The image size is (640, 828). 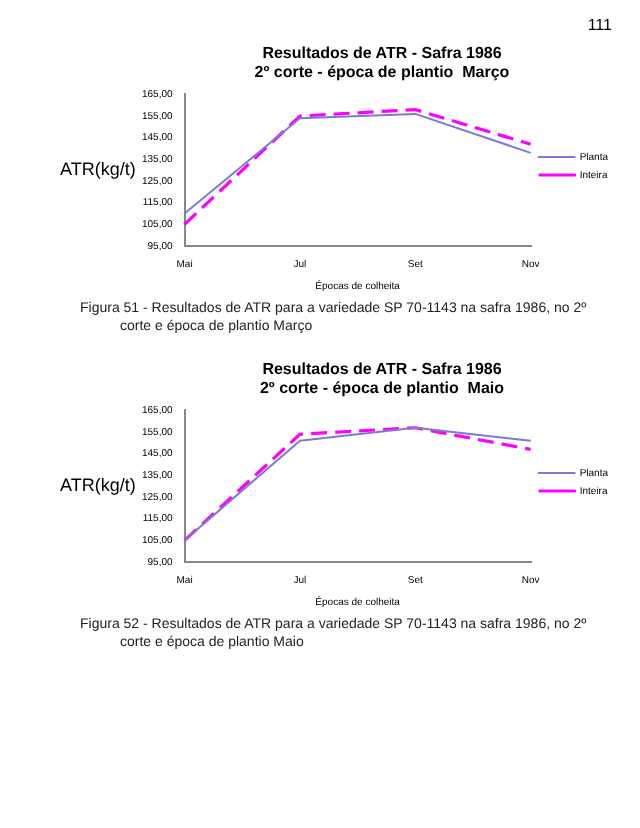 I want to click on text: 2º corte - época de plantio Março, so click(x=382, y=72).